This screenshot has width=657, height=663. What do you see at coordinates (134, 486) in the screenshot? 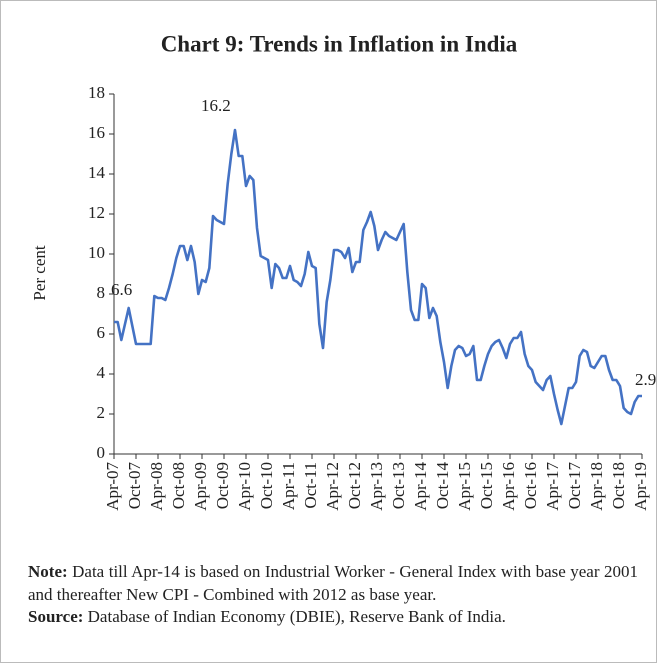
I see `x-tick-label: Oct-07` at bounding box center [134, 486].